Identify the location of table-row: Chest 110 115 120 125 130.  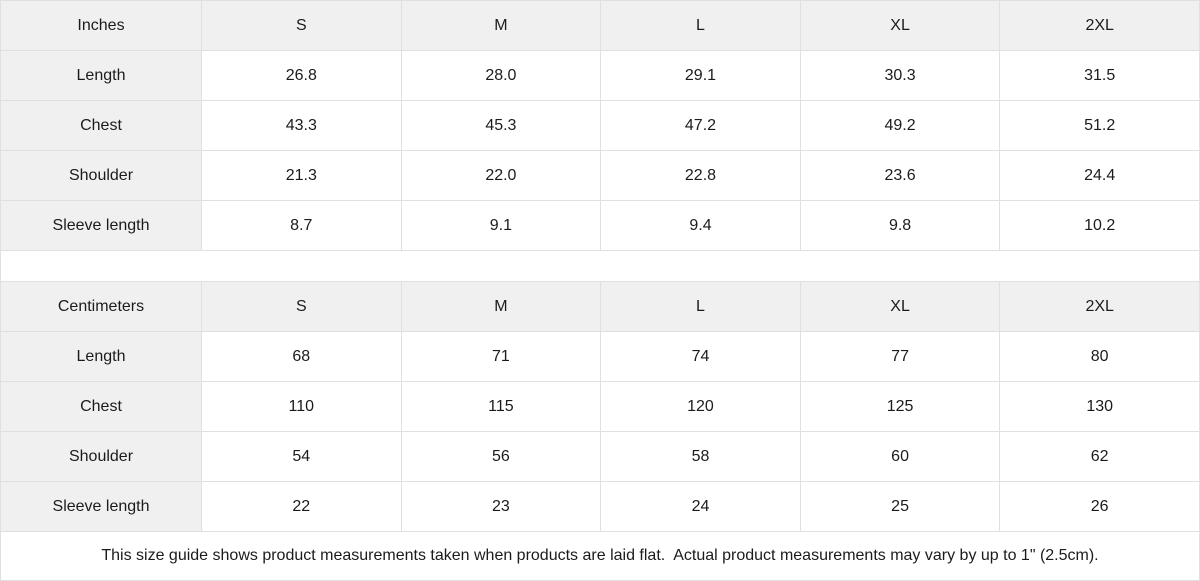
(600, 406).